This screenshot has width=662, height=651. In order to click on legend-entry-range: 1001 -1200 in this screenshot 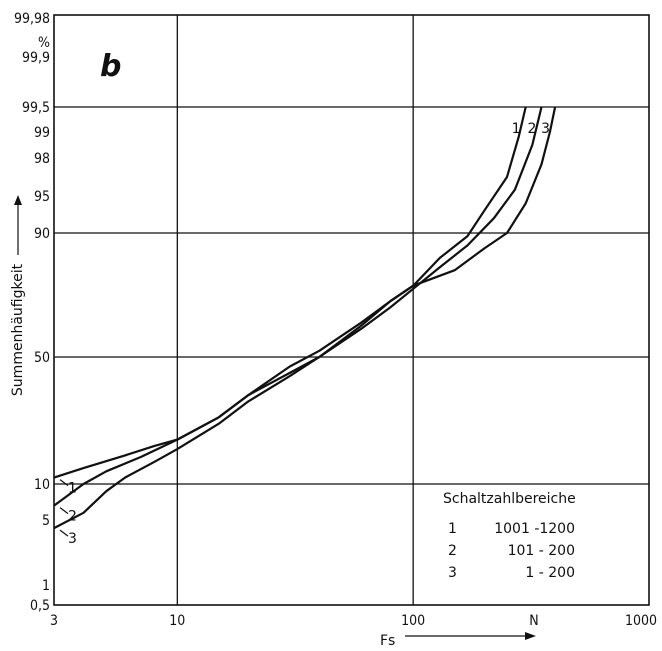, I will do `click(534, 529)`.